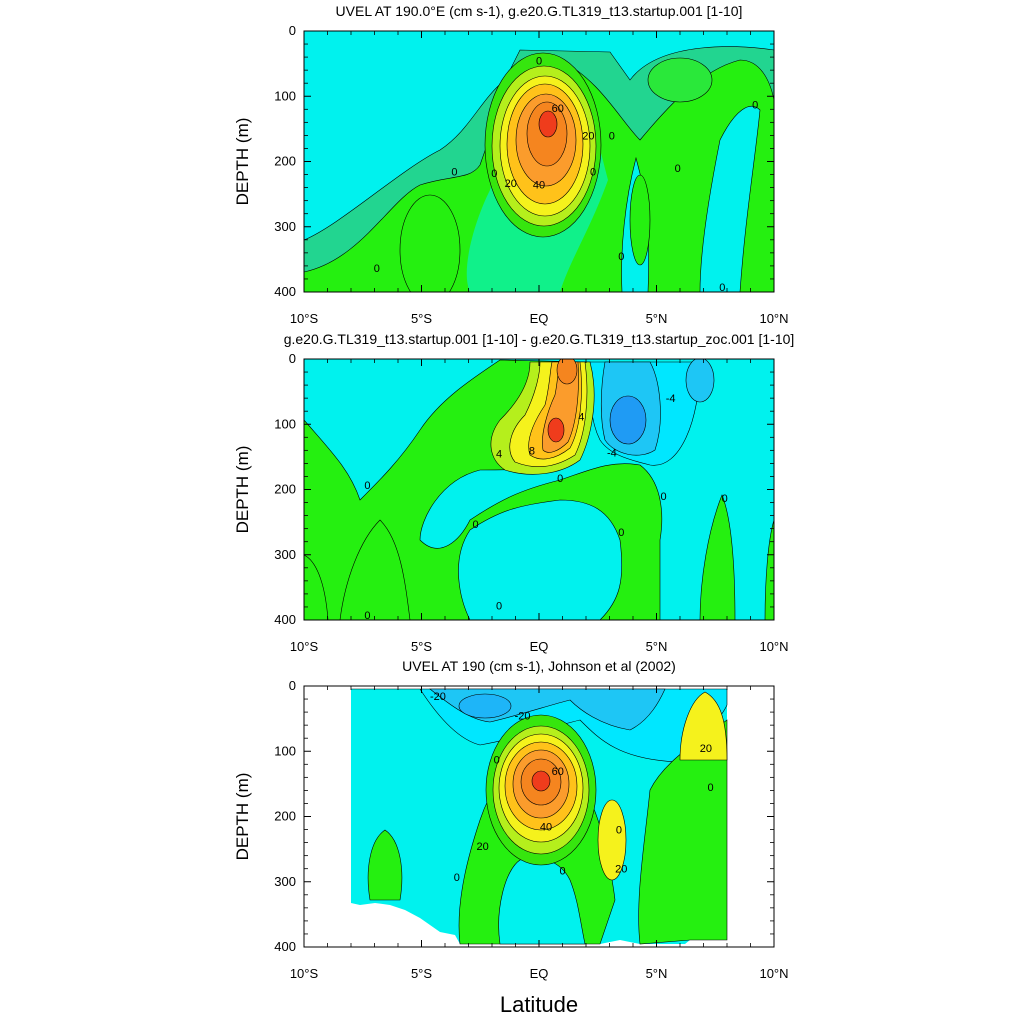 Image resolution: width=1024 pixels, height=1024 pixels. Describe the element at coordinates (242, 817) in the screenshot. I see `panel-3-y-axis-label: DEPTH (m)` at that location.